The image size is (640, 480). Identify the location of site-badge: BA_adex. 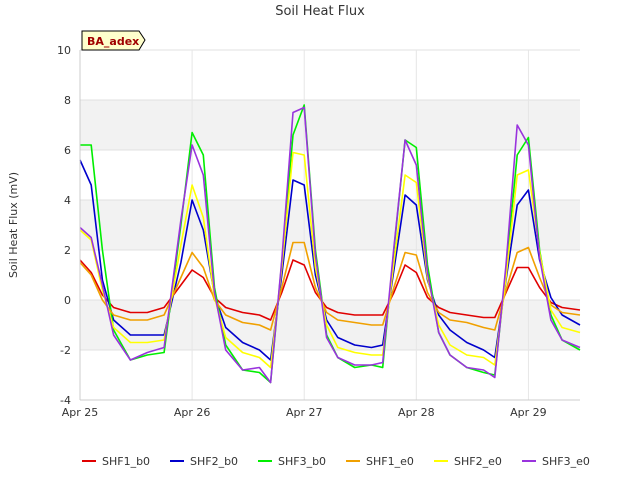
(113, 40).